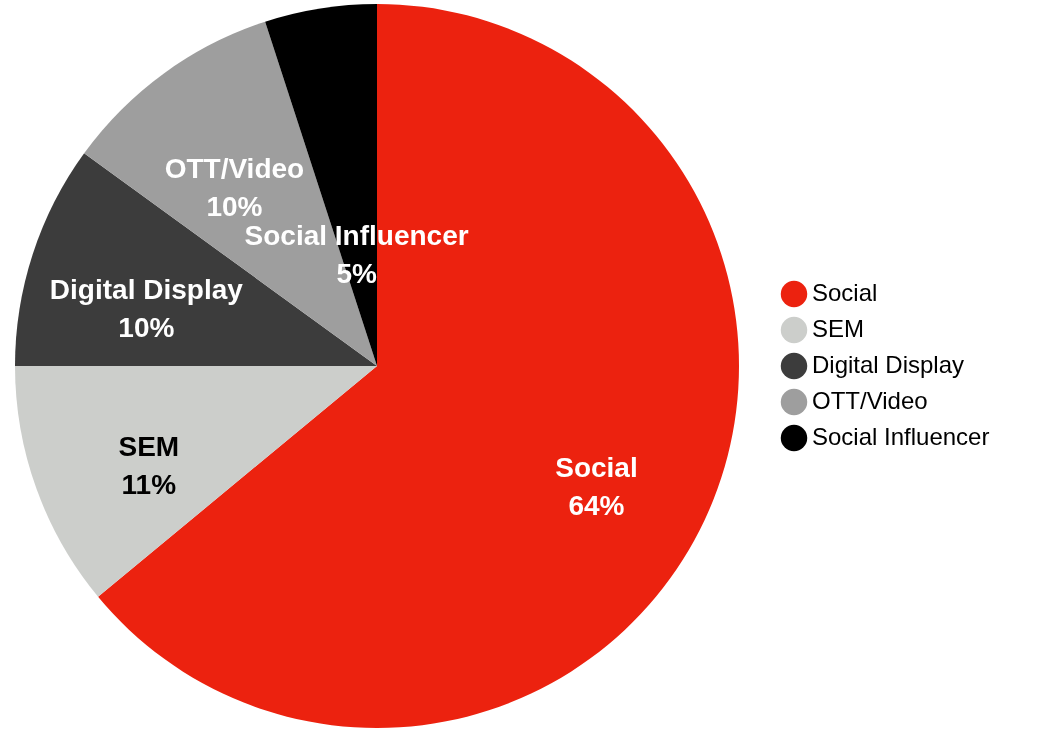 The image size is (1061, 733). What do you see at coordinates (596, 506) in the screenshot?
I see `data-label: 64%` at bounding box center [596, 506].